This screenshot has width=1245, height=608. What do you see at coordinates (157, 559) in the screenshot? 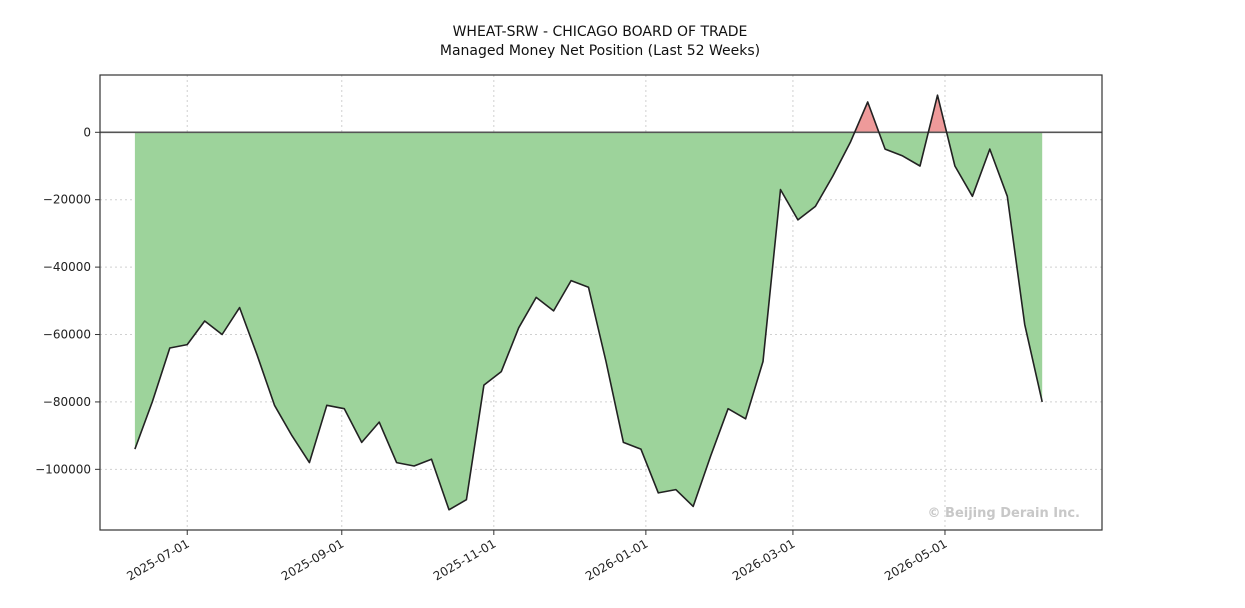
I see `x-tick-label: 2025-07-01` at bounding box center [157, 559].